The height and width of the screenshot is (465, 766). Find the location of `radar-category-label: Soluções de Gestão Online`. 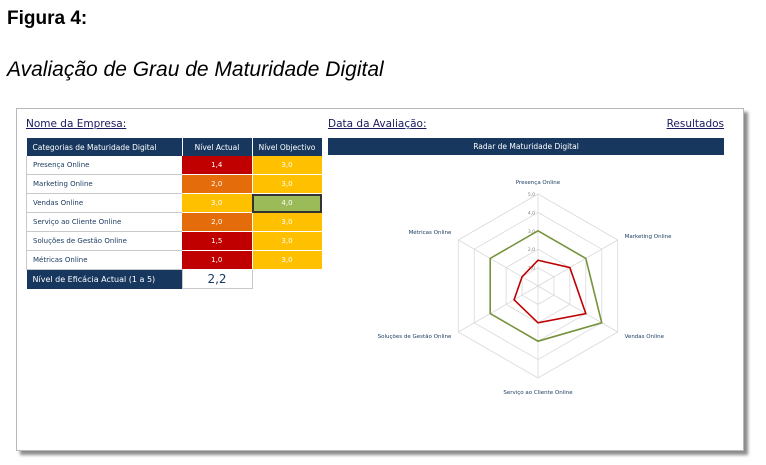

radar-category-label: Soluções de Gestão Online is located at coordinates (415, 337).